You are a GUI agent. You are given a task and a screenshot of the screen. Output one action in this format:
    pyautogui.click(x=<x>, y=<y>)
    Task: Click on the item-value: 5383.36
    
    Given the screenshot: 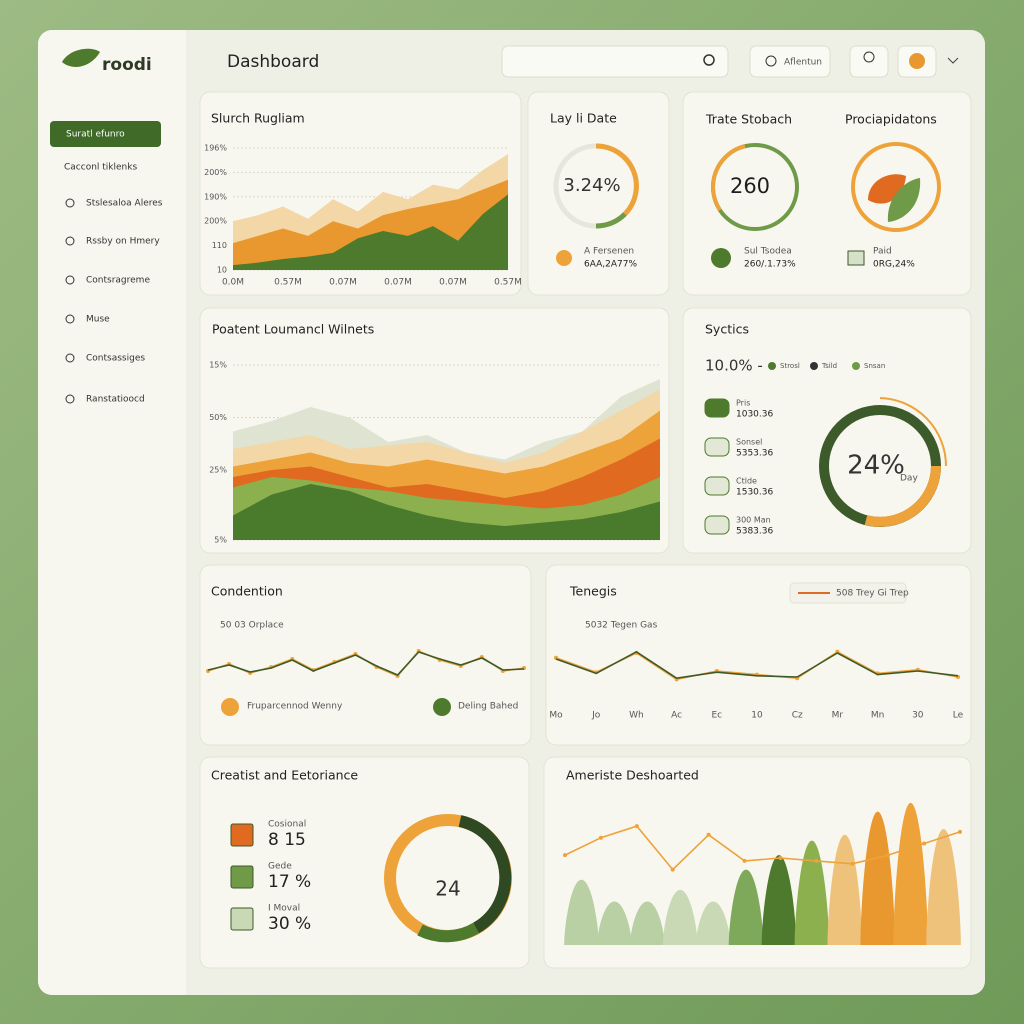 What is the action you would take?
    pyautogui.click(x=754, y=532)
    